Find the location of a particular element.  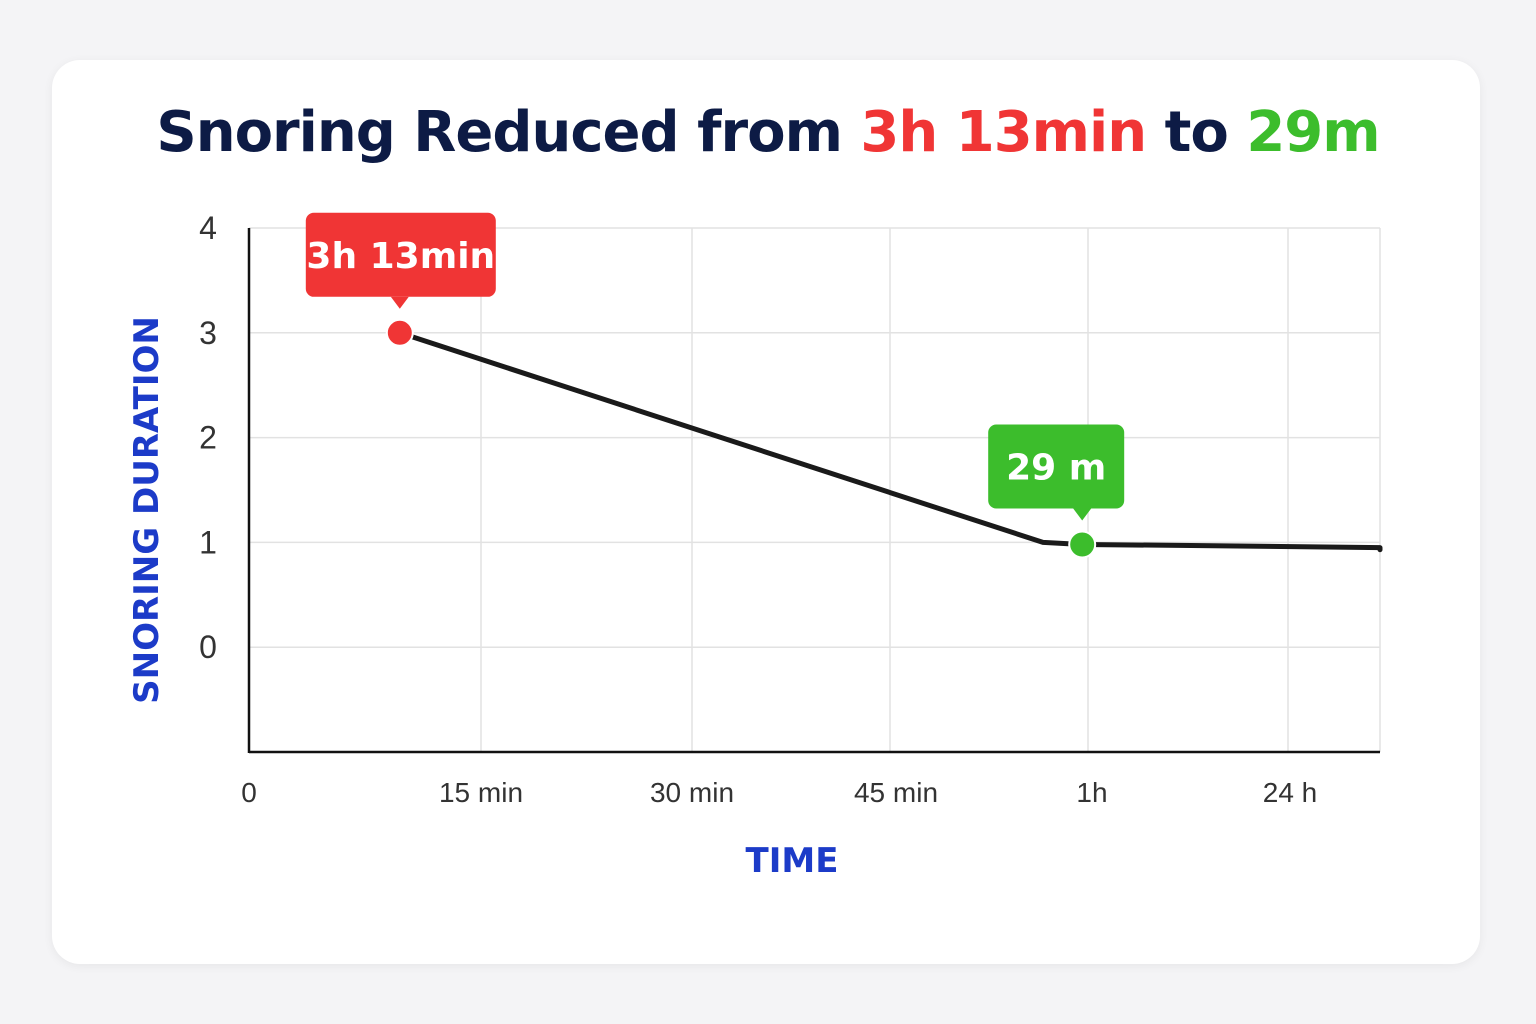

x-tick-label: 24 h is located at coordinates (1290, 792).